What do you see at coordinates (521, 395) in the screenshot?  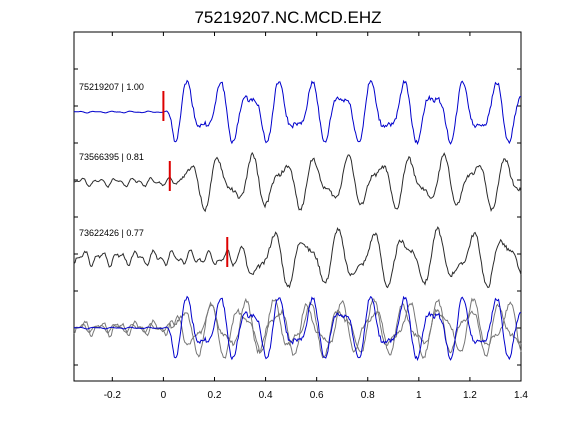 I see `x-tick-label: 1.4` at bounding box center [521, 395].